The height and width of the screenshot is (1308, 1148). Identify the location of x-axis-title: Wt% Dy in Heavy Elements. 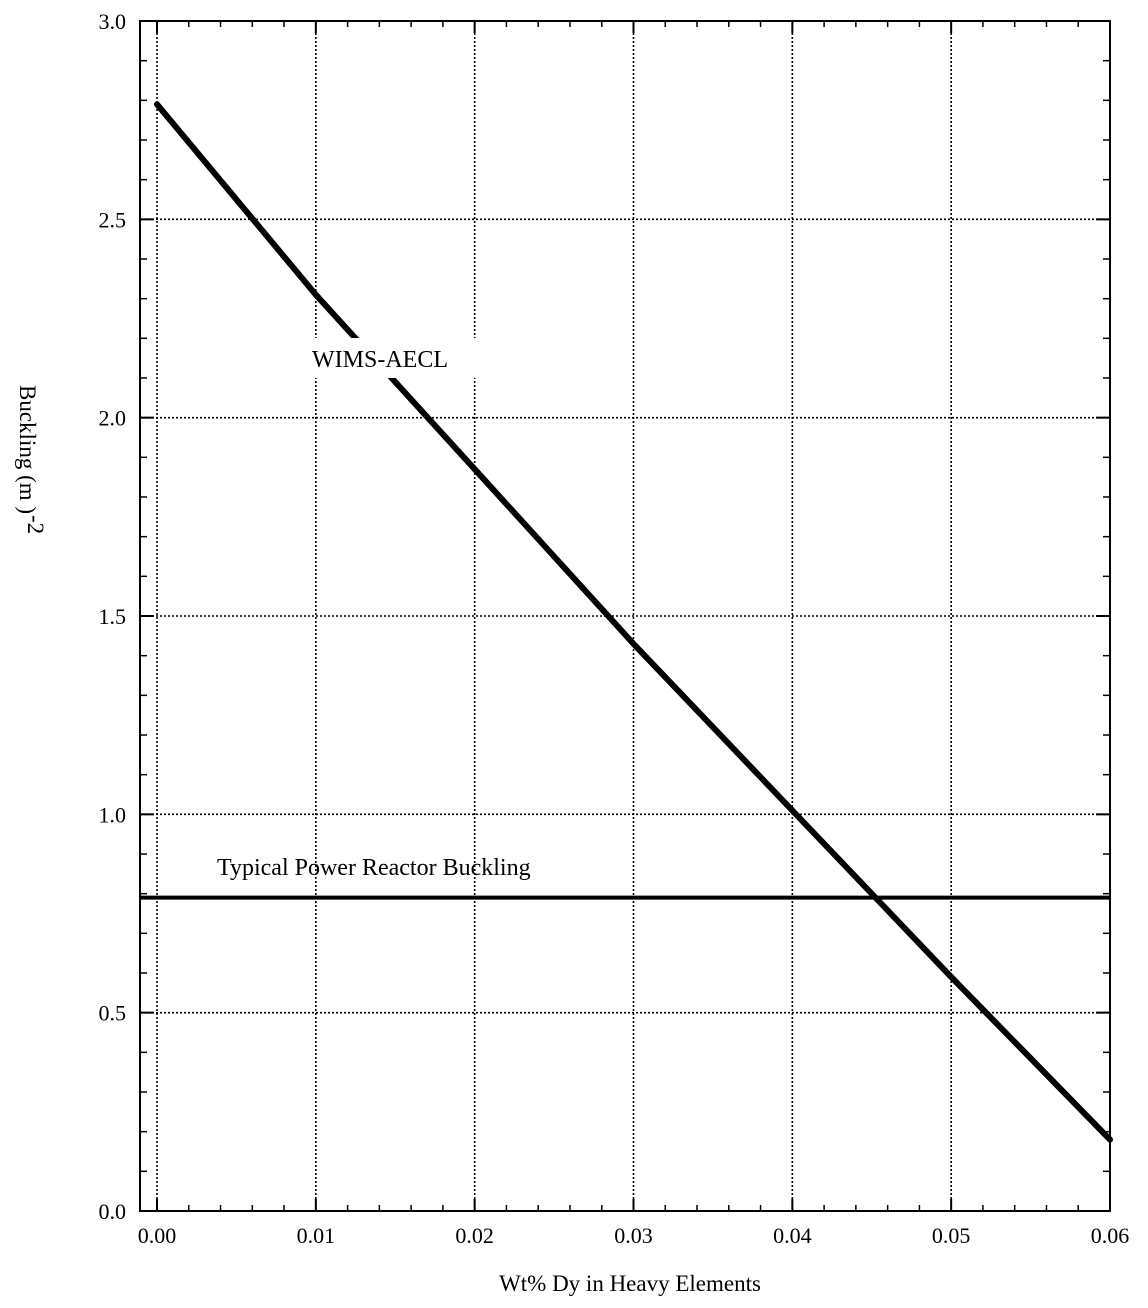
(630, 1283).